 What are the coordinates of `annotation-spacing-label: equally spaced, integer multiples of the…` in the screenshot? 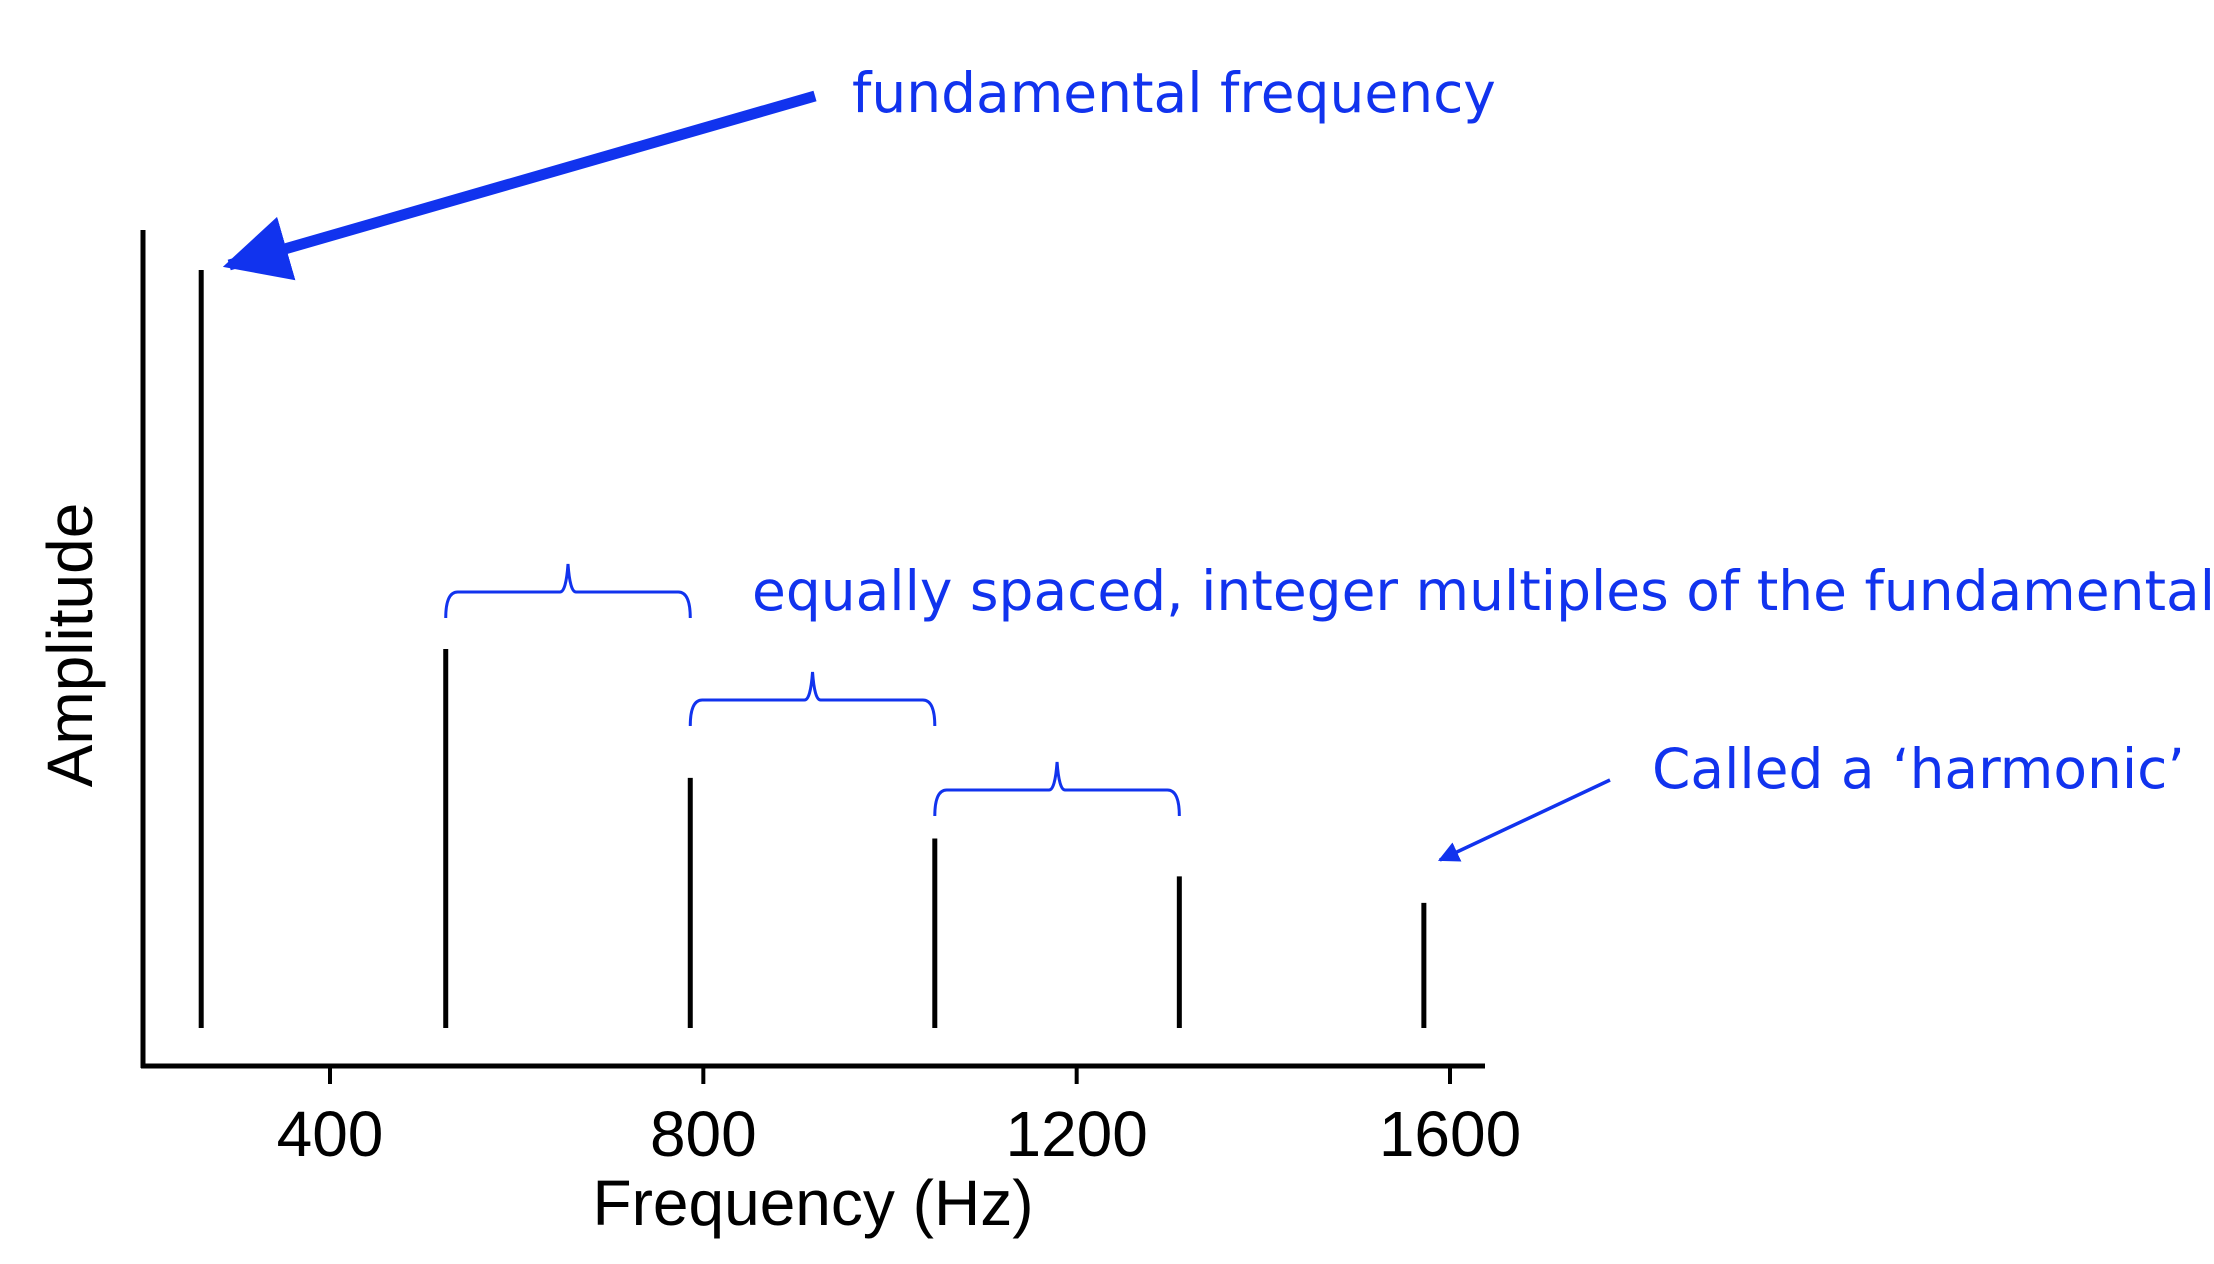 It's located at (1483, 591).